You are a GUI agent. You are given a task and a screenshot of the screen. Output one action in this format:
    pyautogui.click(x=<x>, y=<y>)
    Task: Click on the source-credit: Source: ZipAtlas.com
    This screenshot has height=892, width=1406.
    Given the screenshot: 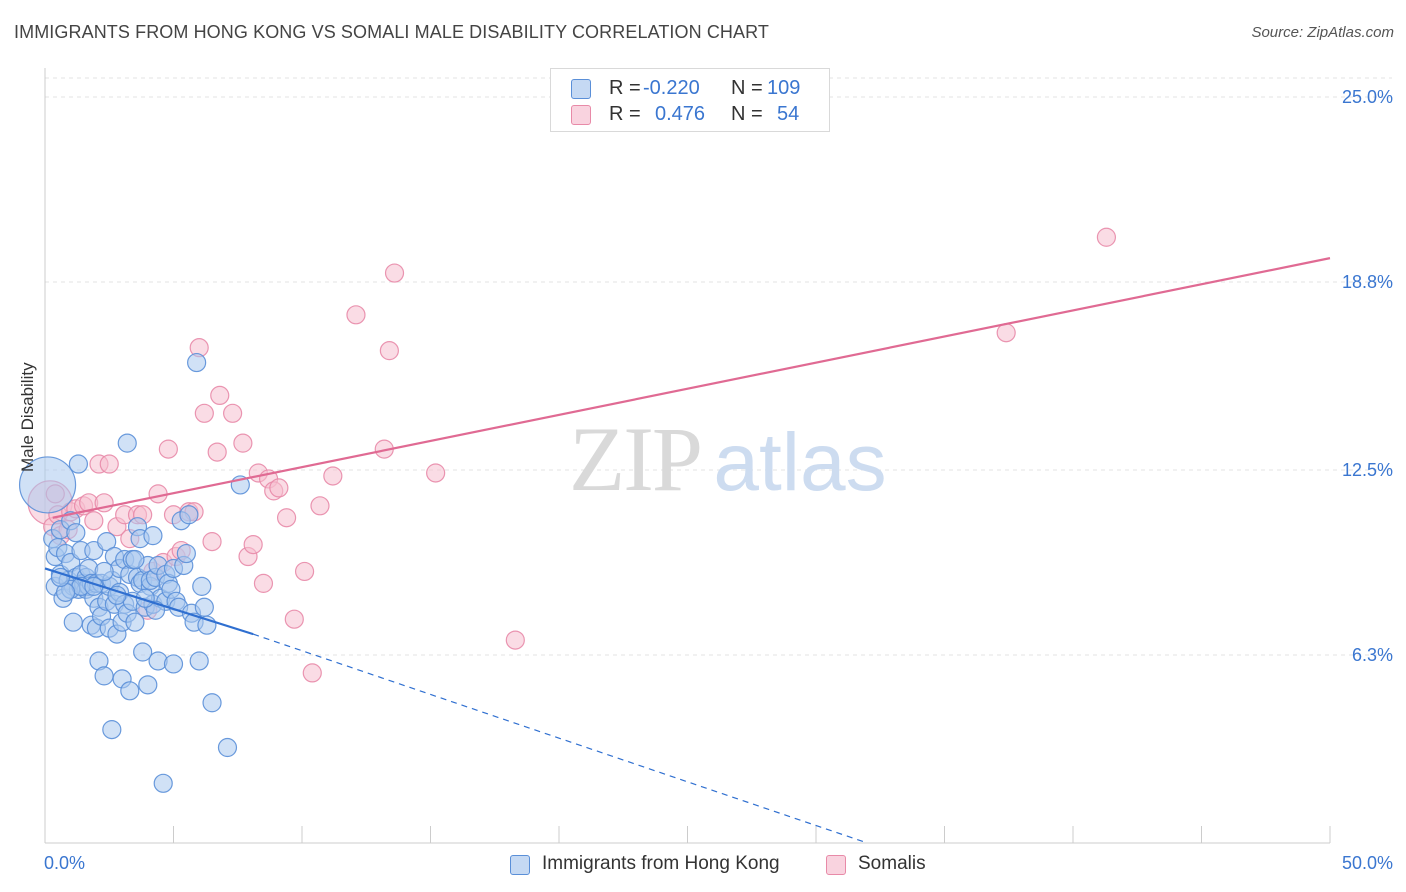 What is the action you would take?
    pyautogui.click(x=1322, y=32)
    